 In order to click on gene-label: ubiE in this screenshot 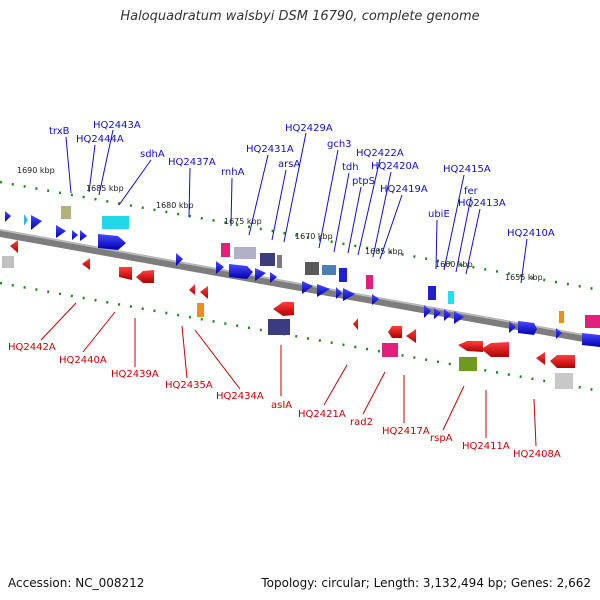, I will do `click(439, 214)`.